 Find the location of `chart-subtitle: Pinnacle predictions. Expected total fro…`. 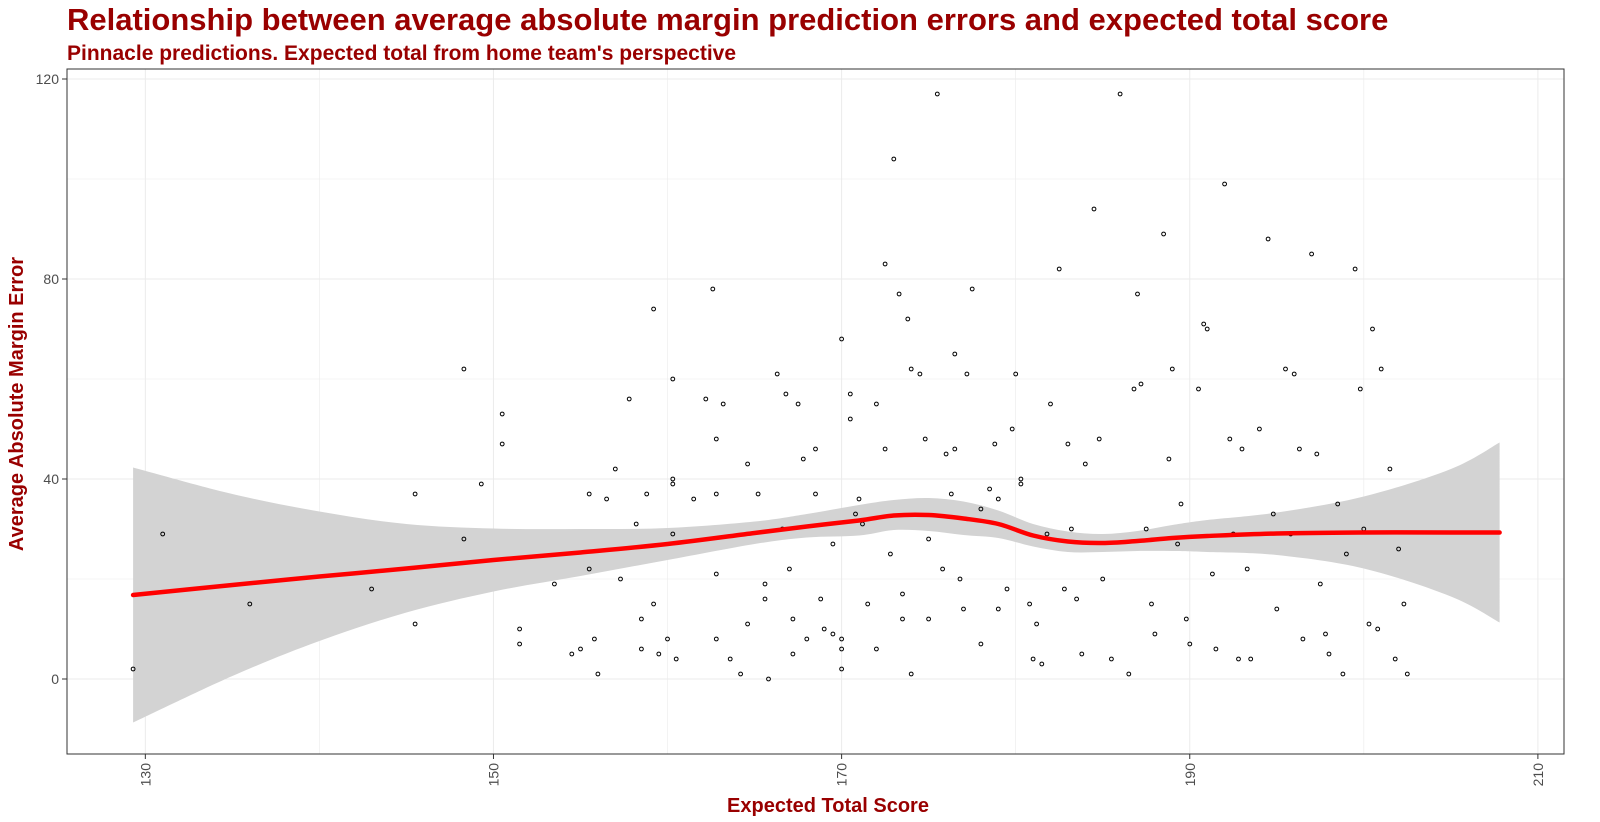

chart-subtitle: Pinnacle predictions. Expected total fro… is located at coordinates (402, 53).